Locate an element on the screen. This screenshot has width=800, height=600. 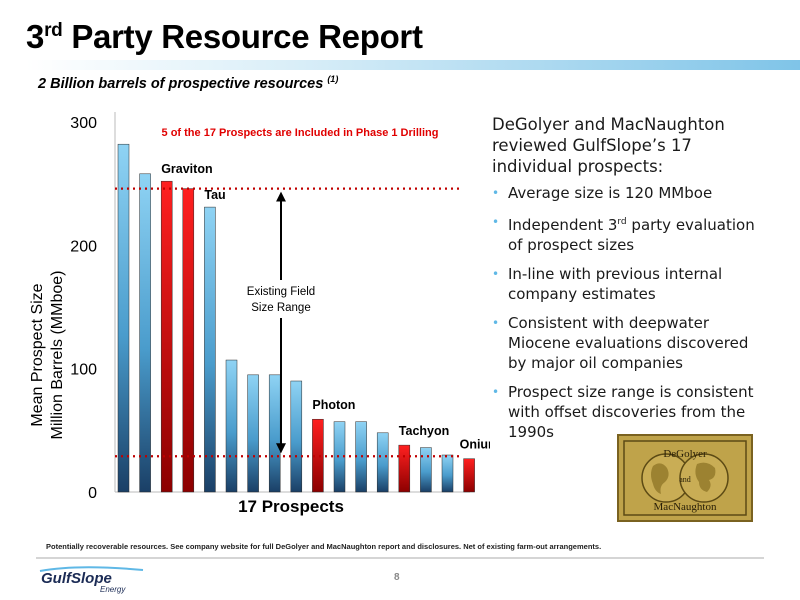
gulfslope-energy-logo: GulfSlope Energy is located at coordinates (91, 580).